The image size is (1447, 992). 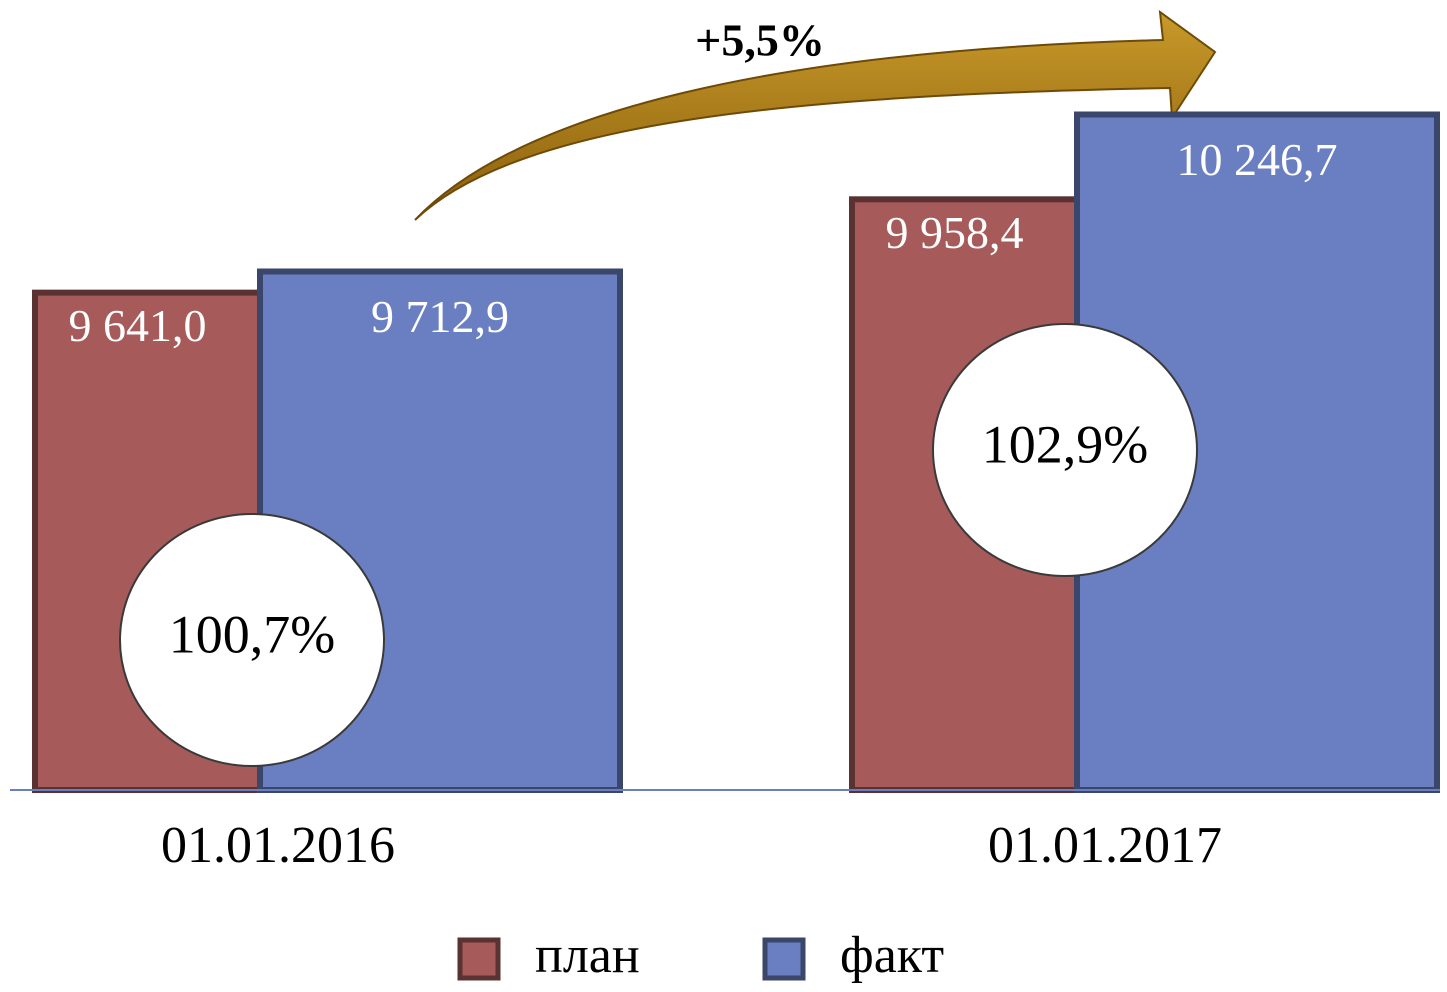 What do you see at coordinates (815, 115) in the screenshot?
I see `growth-arrow` at bounding box center [815, 115].